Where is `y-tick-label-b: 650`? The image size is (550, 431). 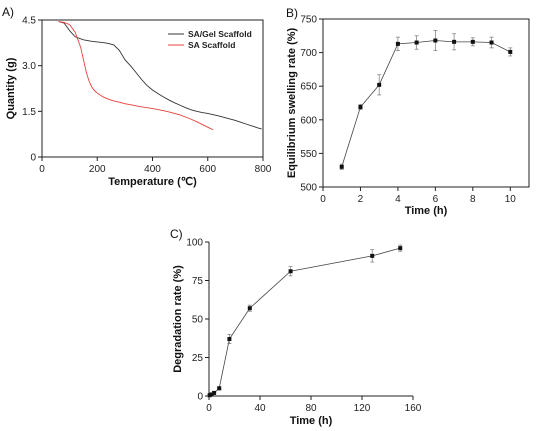
y-tick-label-b: 650 is located at coordinates (308, 87).